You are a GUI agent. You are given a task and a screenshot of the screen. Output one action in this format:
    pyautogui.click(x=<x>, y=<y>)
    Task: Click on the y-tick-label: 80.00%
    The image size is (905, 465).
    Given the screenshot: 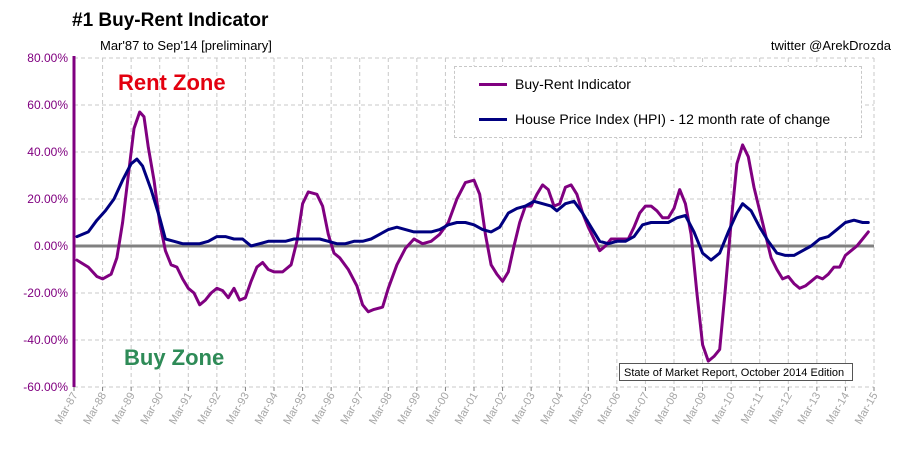 What is the action you would take?
    pyautogui.click(x=47, y=58)
    